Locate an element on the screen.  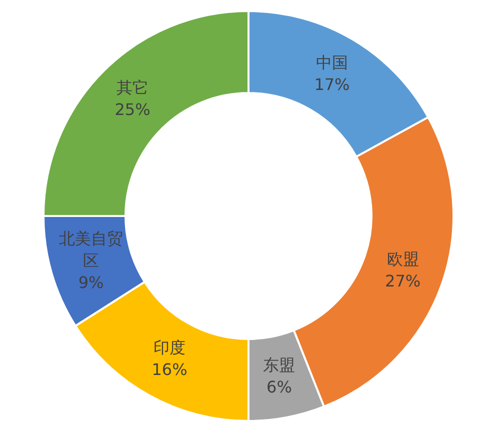
data-label: 9% is located at coordinates (91, 282).